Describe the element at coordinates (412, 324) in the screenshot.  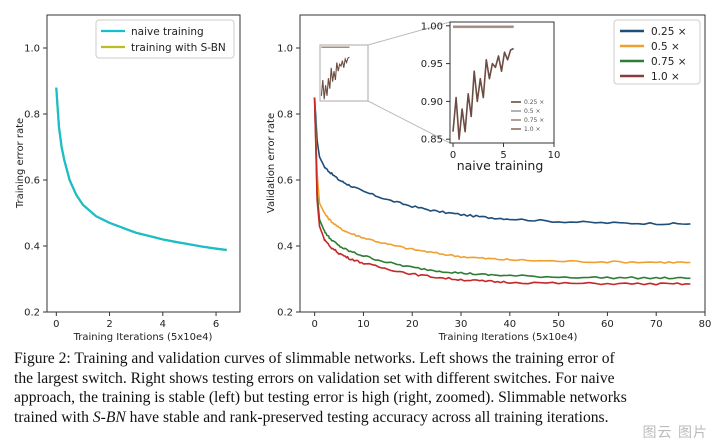
I see `right-xtick-label: 20` at that location.